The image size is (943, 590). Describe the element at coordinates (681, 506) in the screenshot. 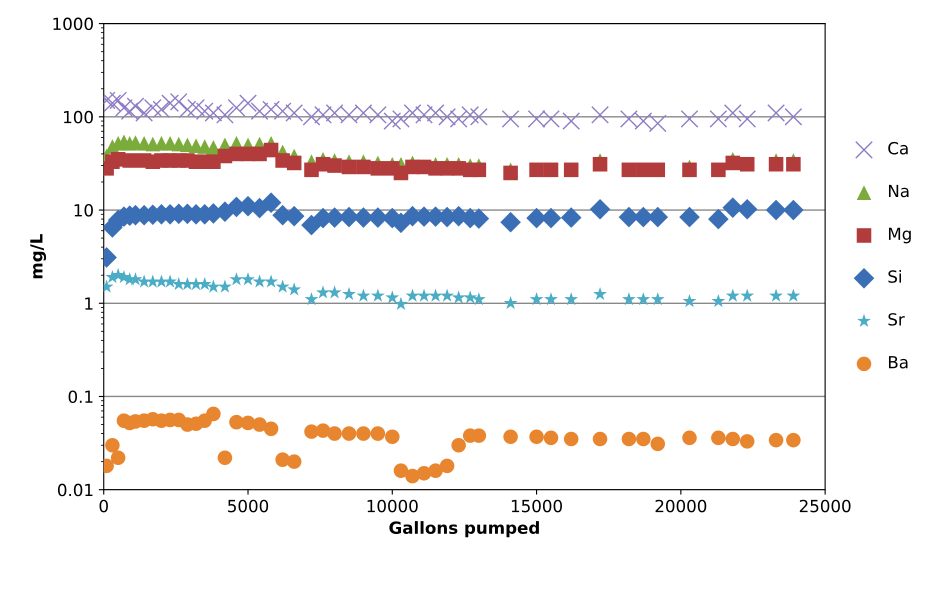

I see `x-tick-label: 20000` at that location.